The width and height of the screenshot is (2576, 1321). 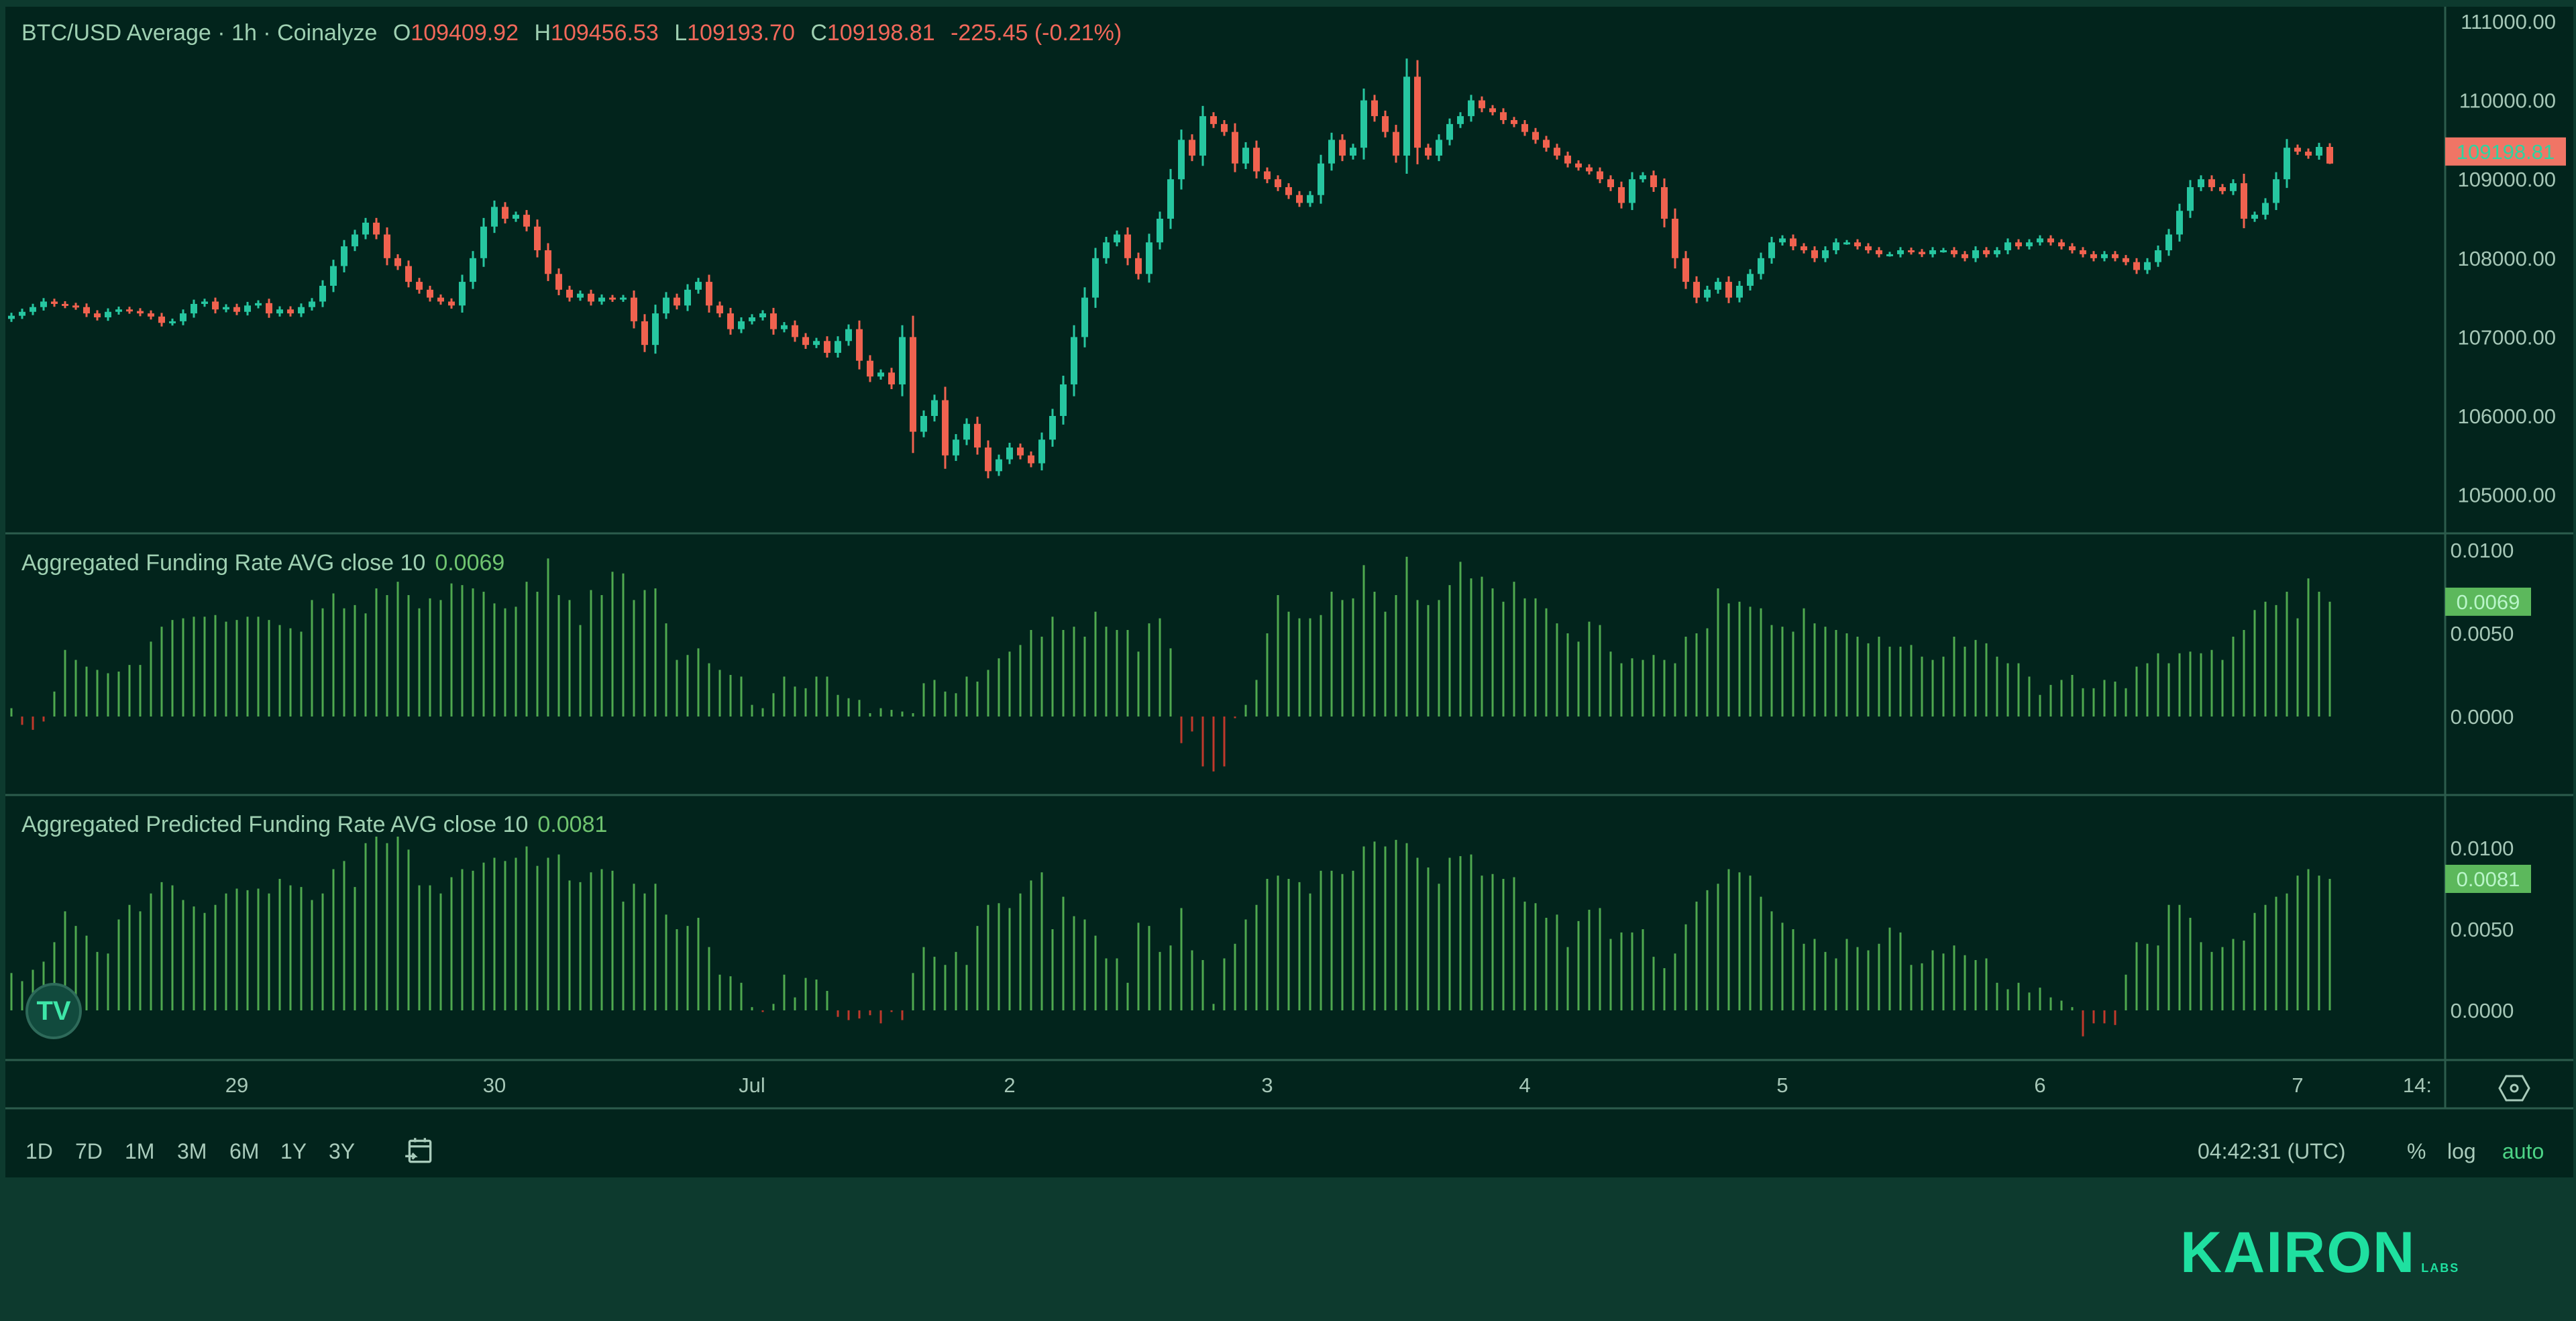 What do you see at coordinates (2461, 1151) in the screenshot?
I see `log-toggle: log` at bounding box center [2461, 1151].